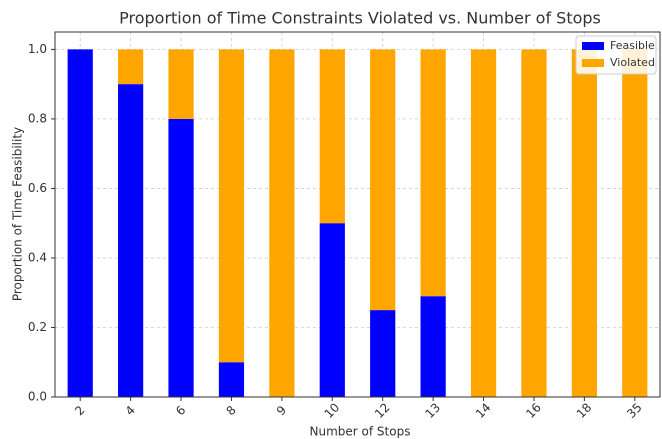  What do you see at coordinates (37, 397) in the screenshot?
I see `y-tick-label: 0.0` at bounding box center [37, 397].